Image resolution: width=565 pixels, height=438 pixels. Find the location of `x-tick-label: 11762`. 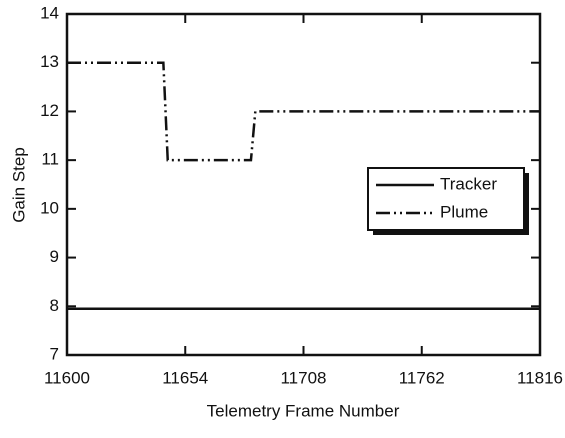

x-tick-label: 11762 is located at coordinates (422, 377).